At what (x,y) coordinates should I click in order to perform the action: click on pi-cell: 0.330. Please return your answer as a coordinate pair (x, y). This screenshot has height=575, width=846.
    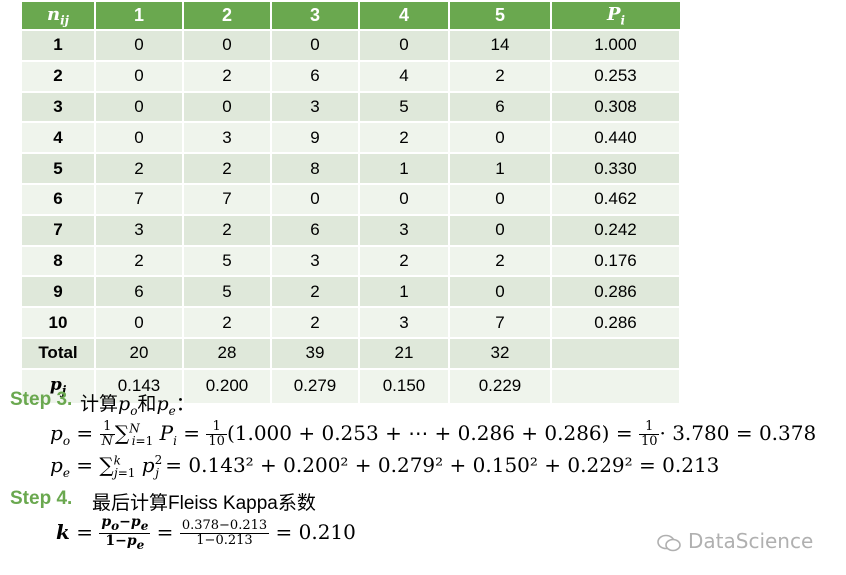
    Looking at the image, I should click on (616, 168).